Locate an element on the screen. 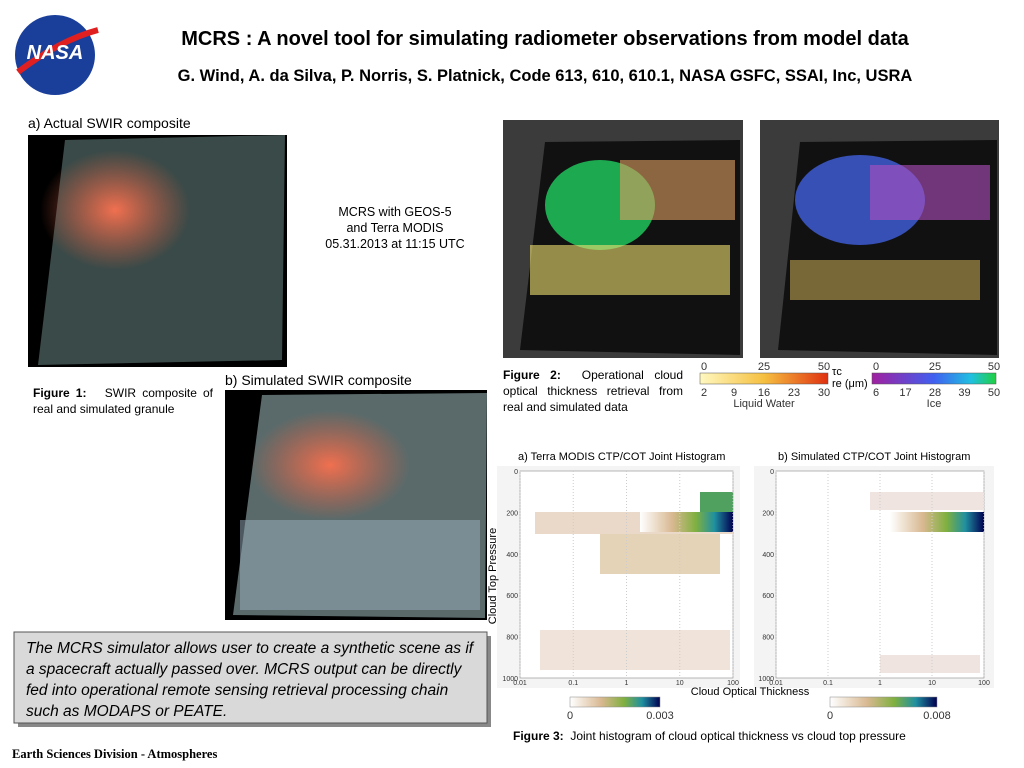 The height and width of the screenshot is (768, 1024). hist-a-mid is located at coordinates (660, 554).